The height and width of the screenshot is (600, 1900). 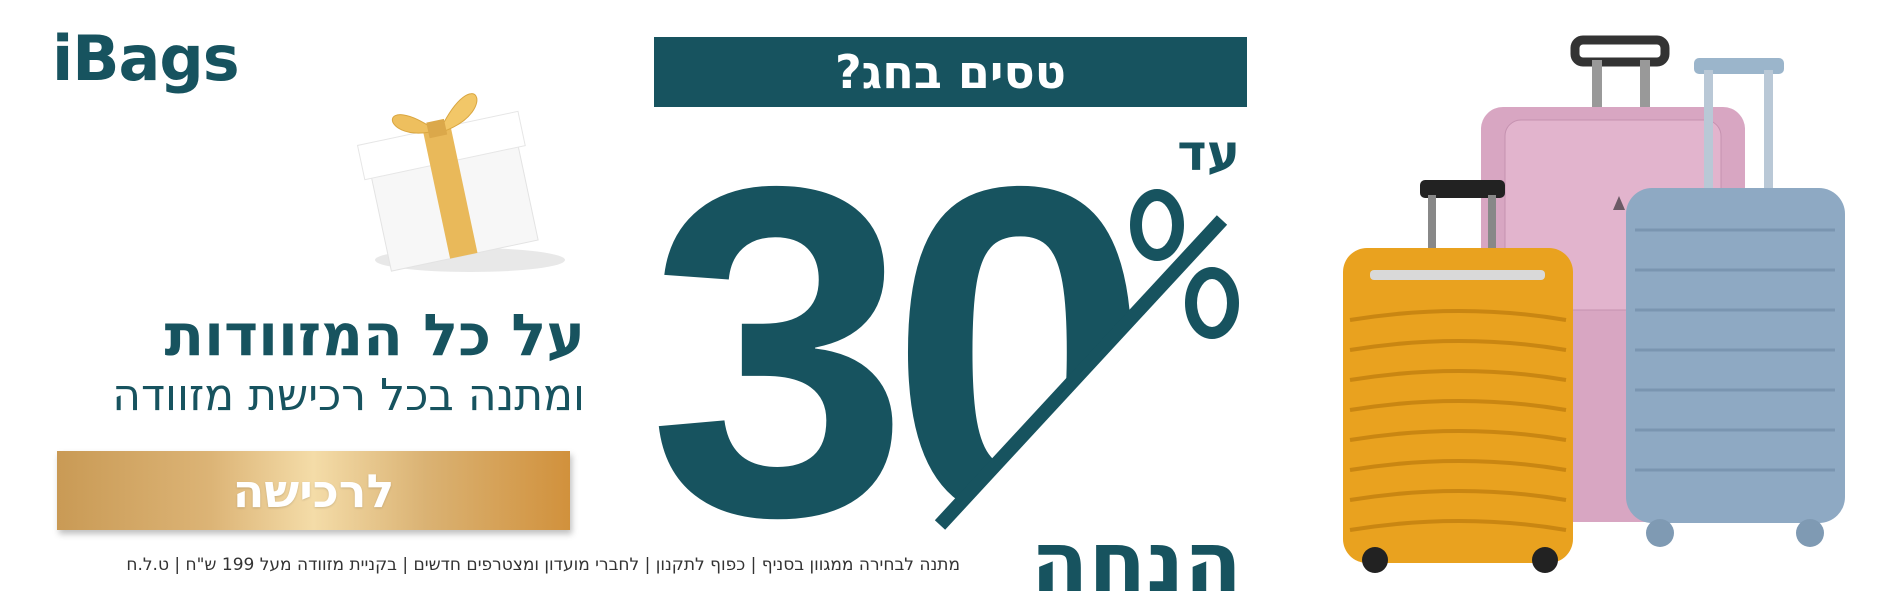 What do you see at coordinates (1735, 302) in the screenshot?
I see `blue-suitcase` at bounding box center [1735, 302].